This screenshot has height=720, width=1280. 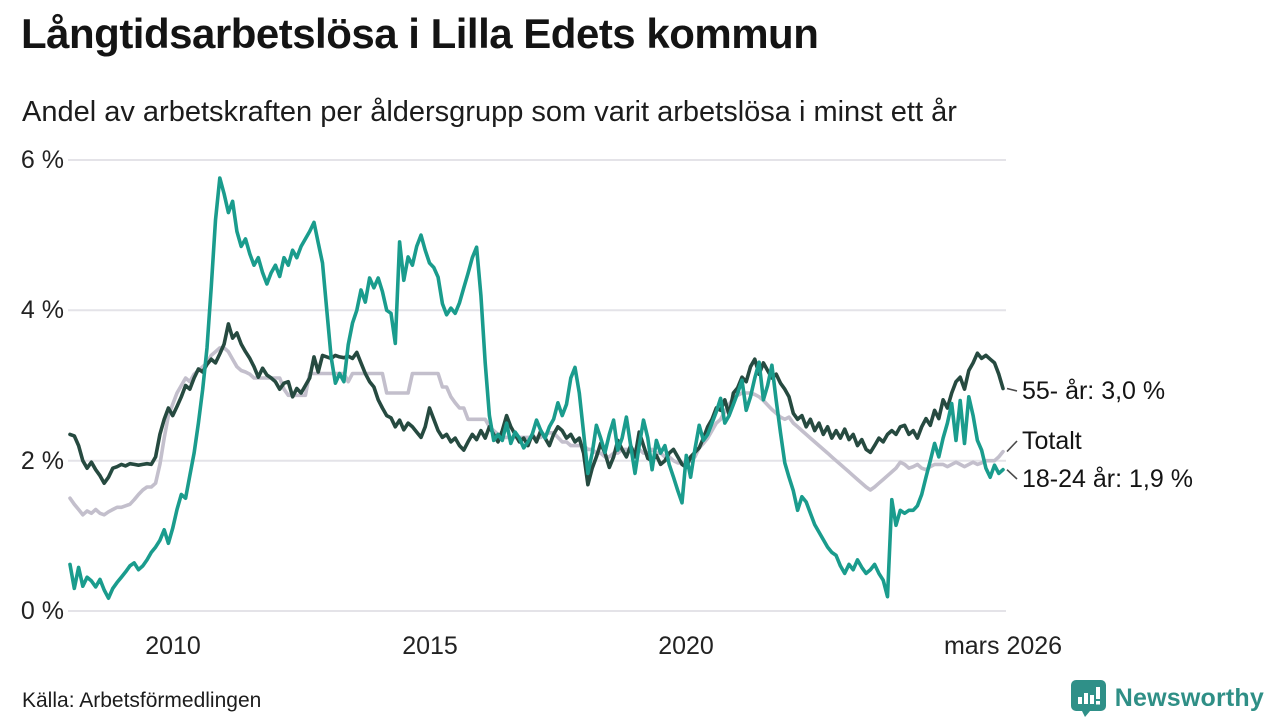 I want to click on y-axis-tick-0: 0 %, so click(x=42, y=611).